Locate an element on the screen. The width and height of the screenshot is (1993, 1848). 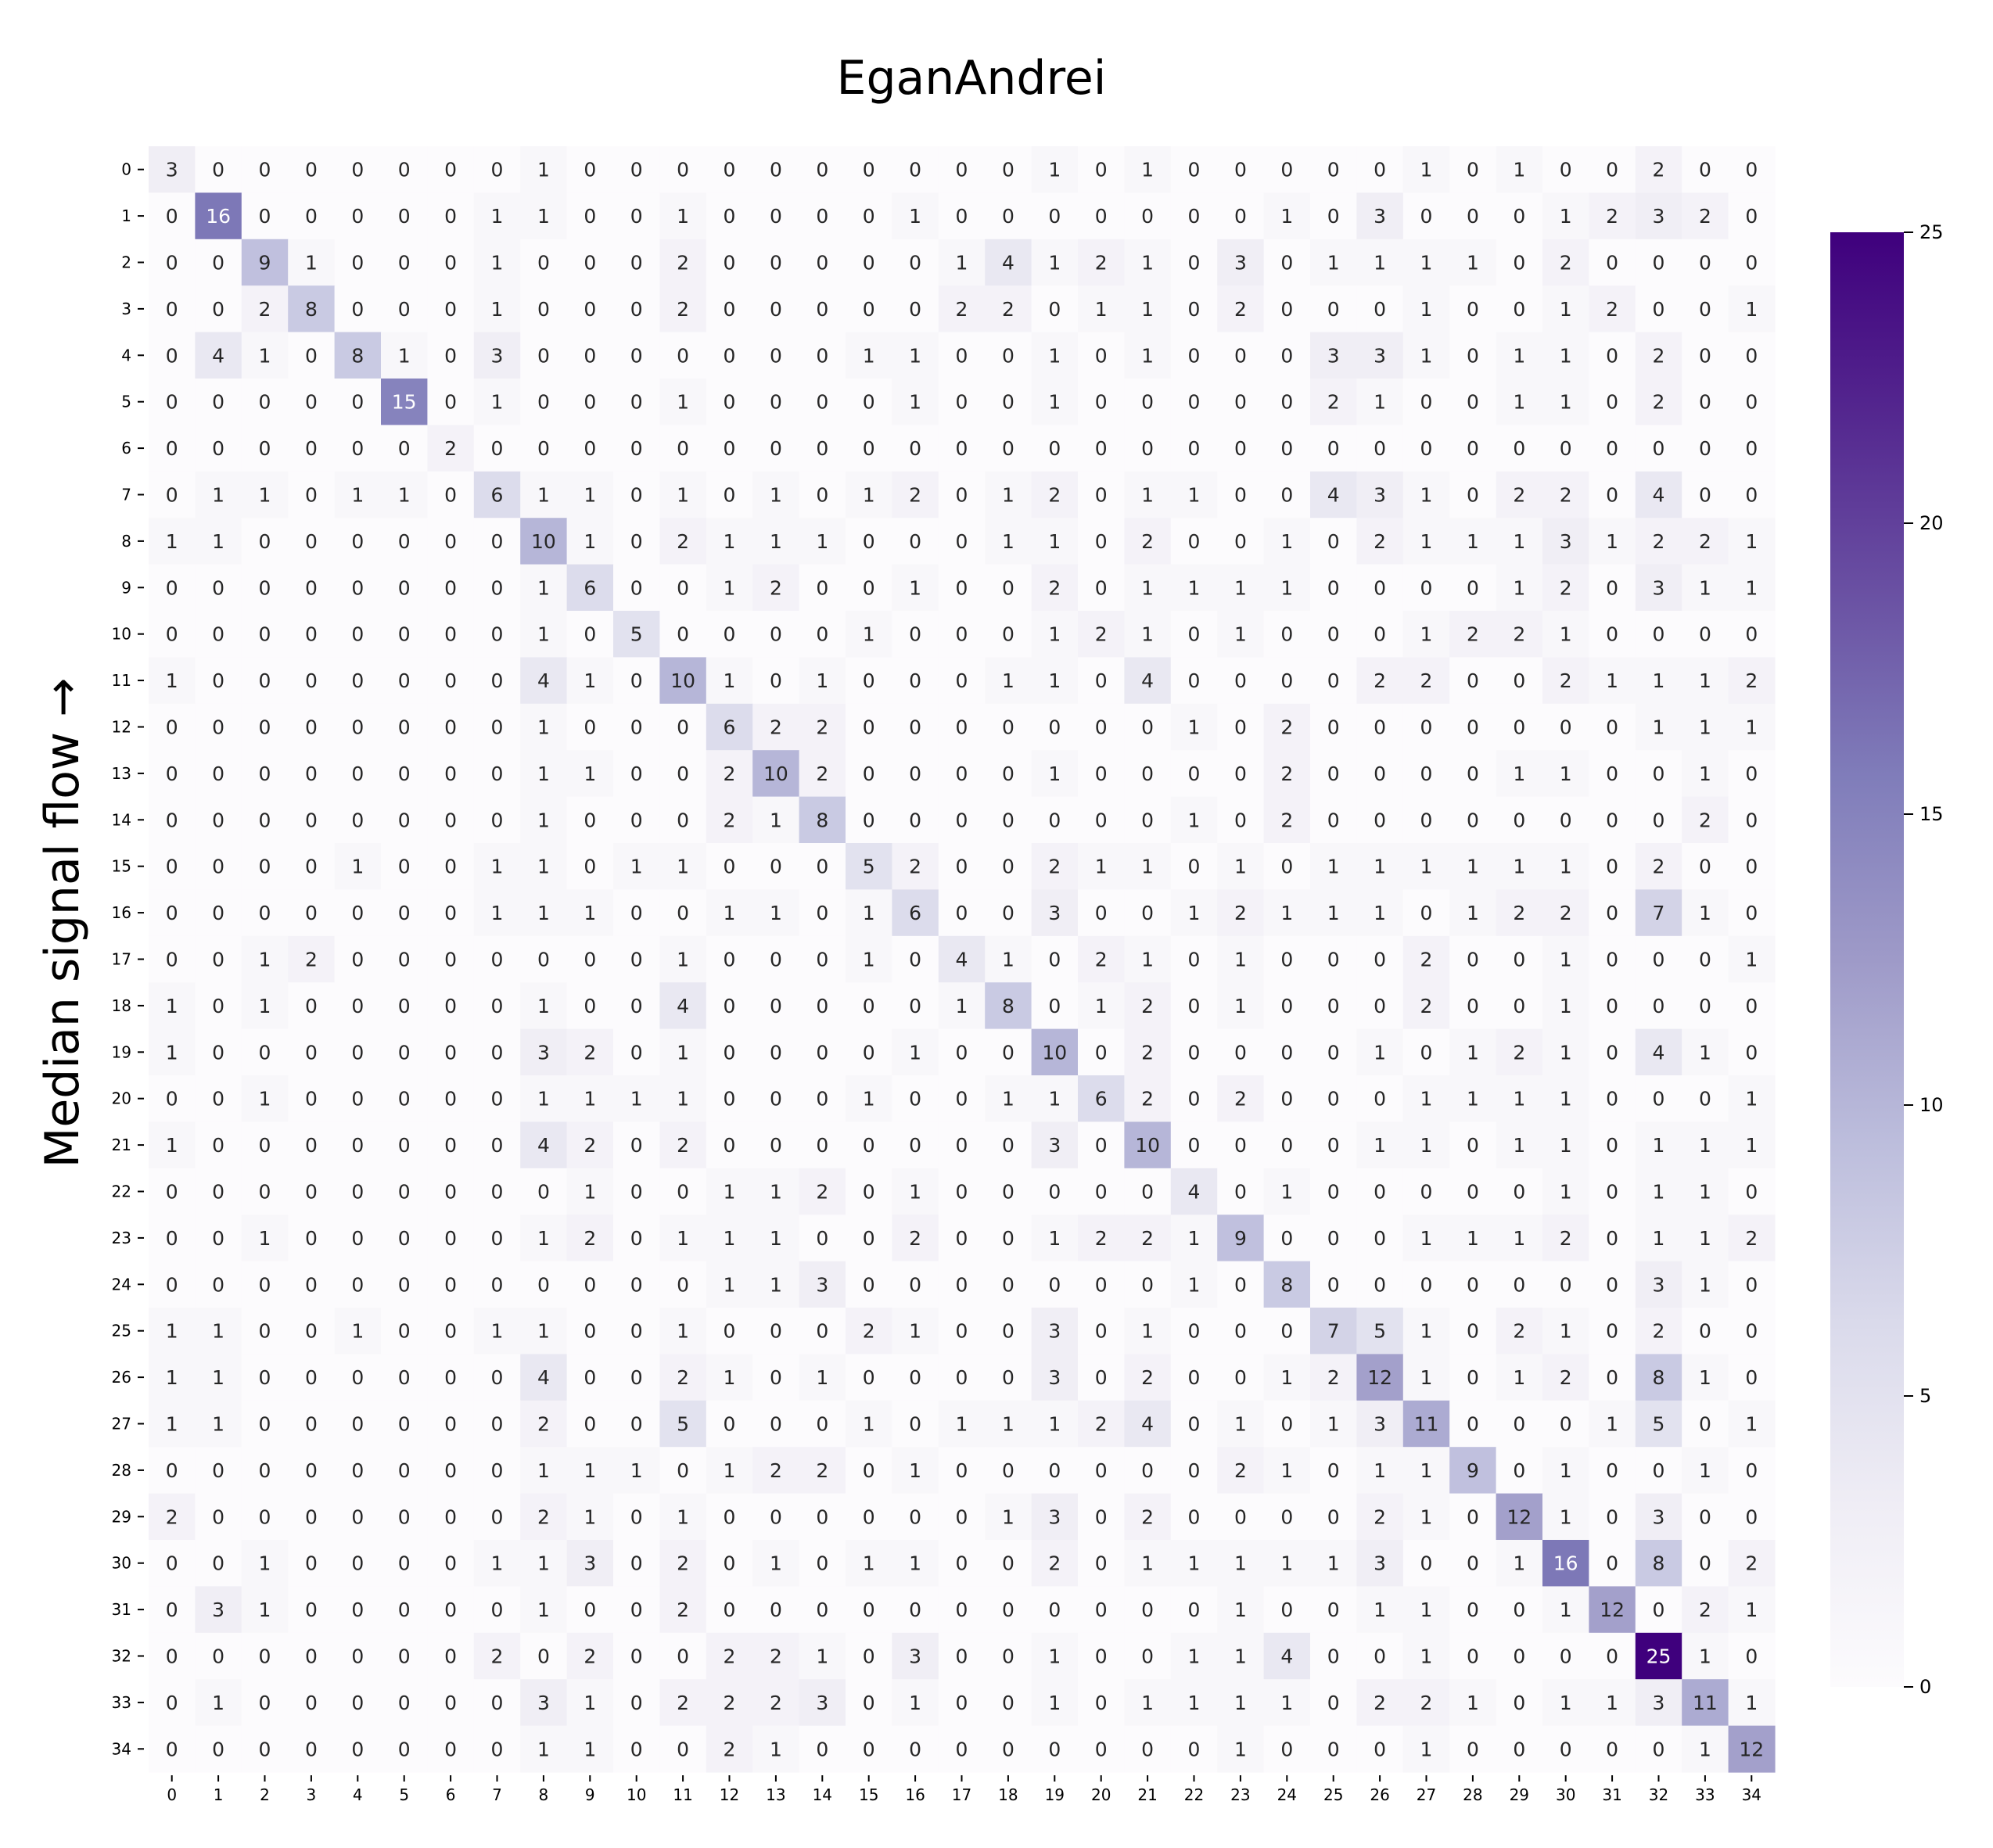
heatmap-cell-label: 3 is located at coordinates (498, 355).